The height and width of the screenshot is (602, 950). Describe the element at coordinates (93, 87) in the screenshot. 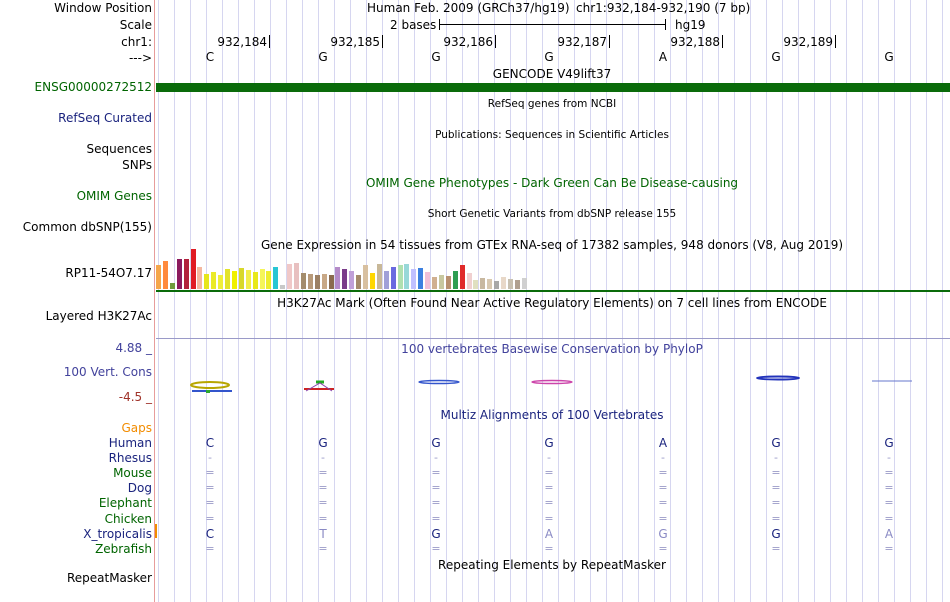

I see `gencode-track-label: ENSG00000272512` at that location.